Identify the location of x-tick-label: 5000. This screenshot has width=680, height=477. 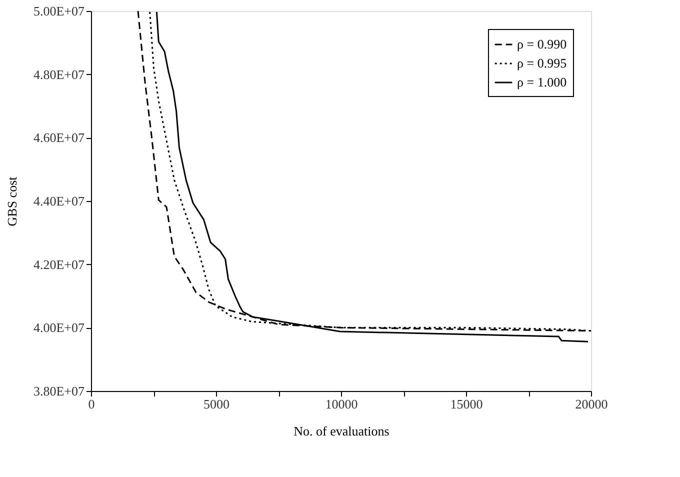
(217, 404).